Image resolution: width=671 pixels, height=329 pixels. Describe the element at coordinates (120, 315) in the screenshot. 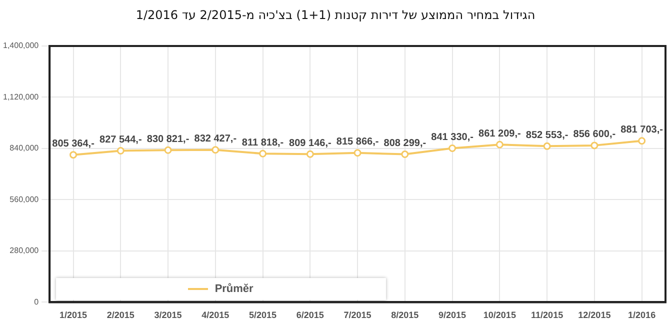

I see `x-tick-label: 2/2015` at that location.